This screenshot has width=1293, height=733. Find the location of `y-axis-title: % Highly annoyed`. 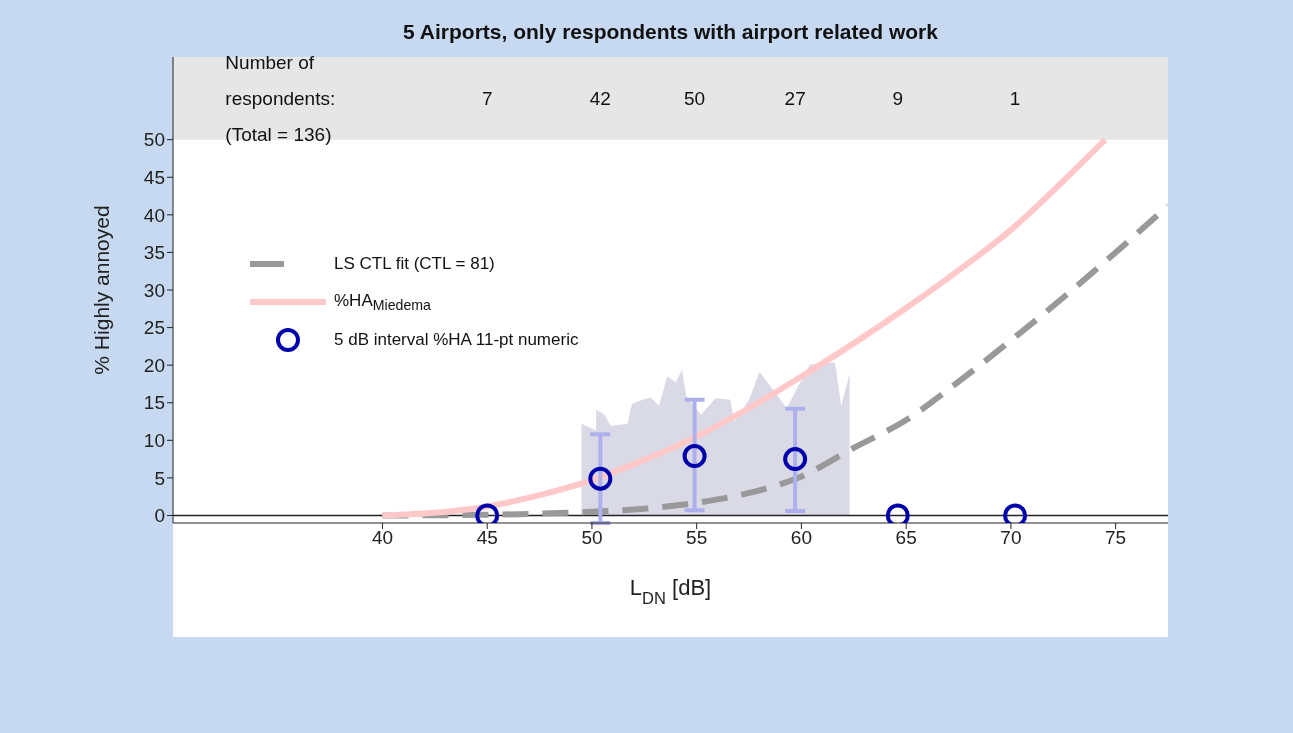

y-axis-title: % Highly annoyed is located at coordinates (102, 290).